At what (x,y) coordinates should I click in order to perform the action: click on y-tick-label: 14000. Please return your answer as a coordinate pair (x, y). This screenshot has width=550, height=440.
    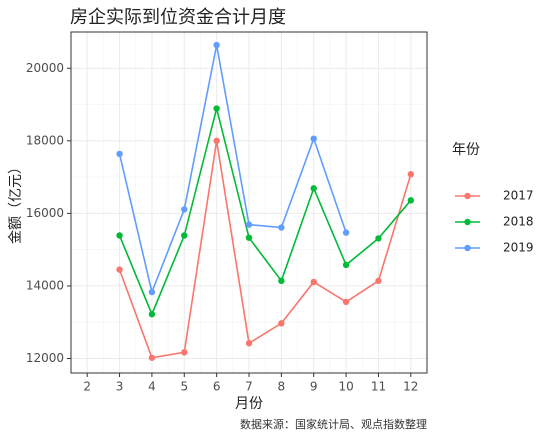
    Looking at the image, I should click on (45, 285).